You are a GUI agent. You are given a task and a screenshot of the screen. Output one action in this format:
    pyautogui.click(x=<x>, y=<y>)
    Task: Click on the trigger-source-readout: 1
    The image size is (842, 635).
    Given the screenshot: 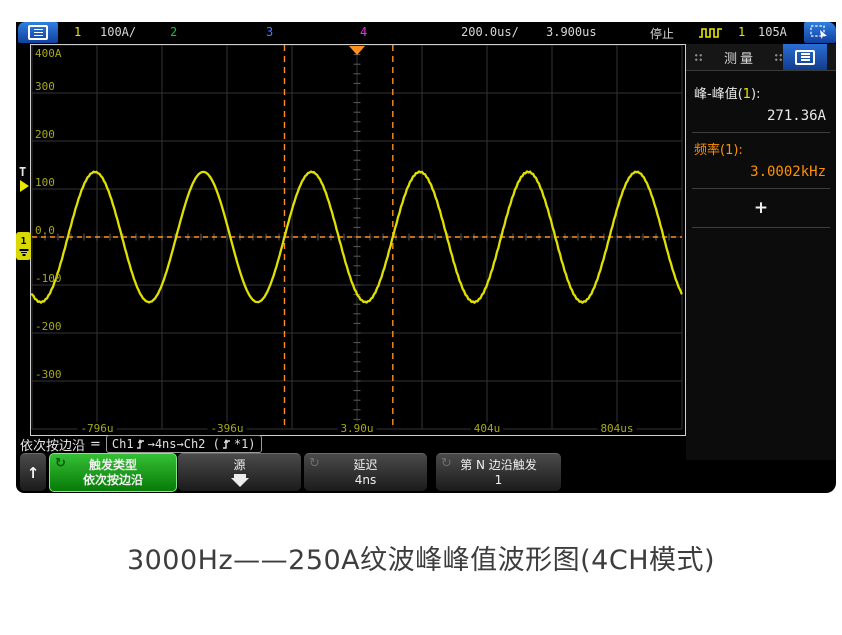 What is the action you would take?
    pyautogui.click(x=742, y=32)
    